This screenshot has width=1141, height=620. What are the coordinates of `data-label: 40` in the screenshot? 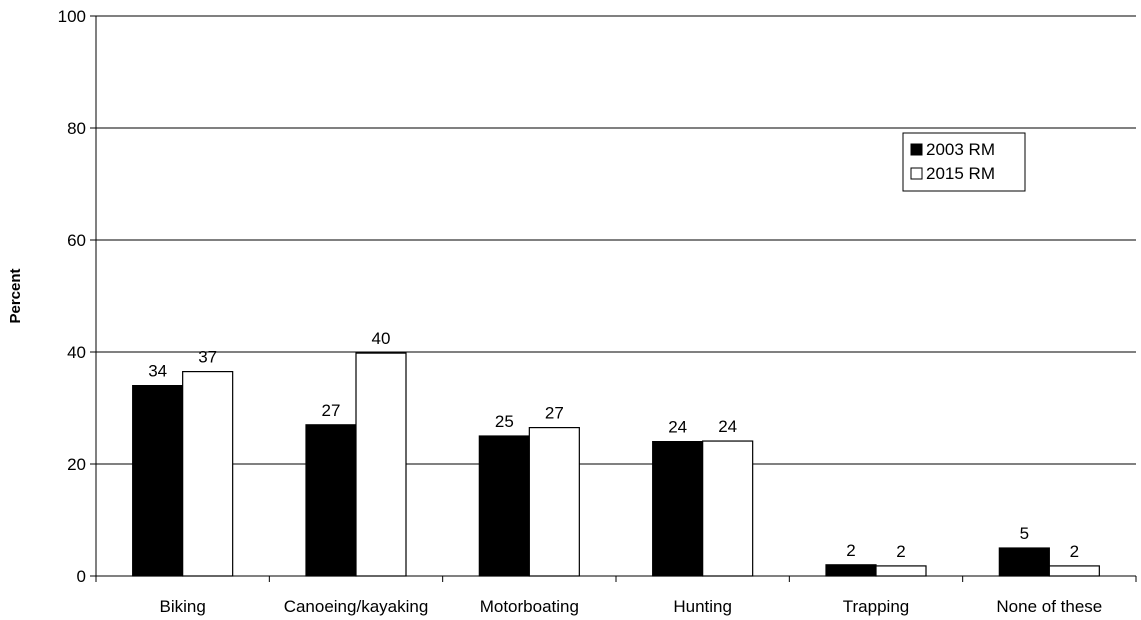 It's located at (381, 338).